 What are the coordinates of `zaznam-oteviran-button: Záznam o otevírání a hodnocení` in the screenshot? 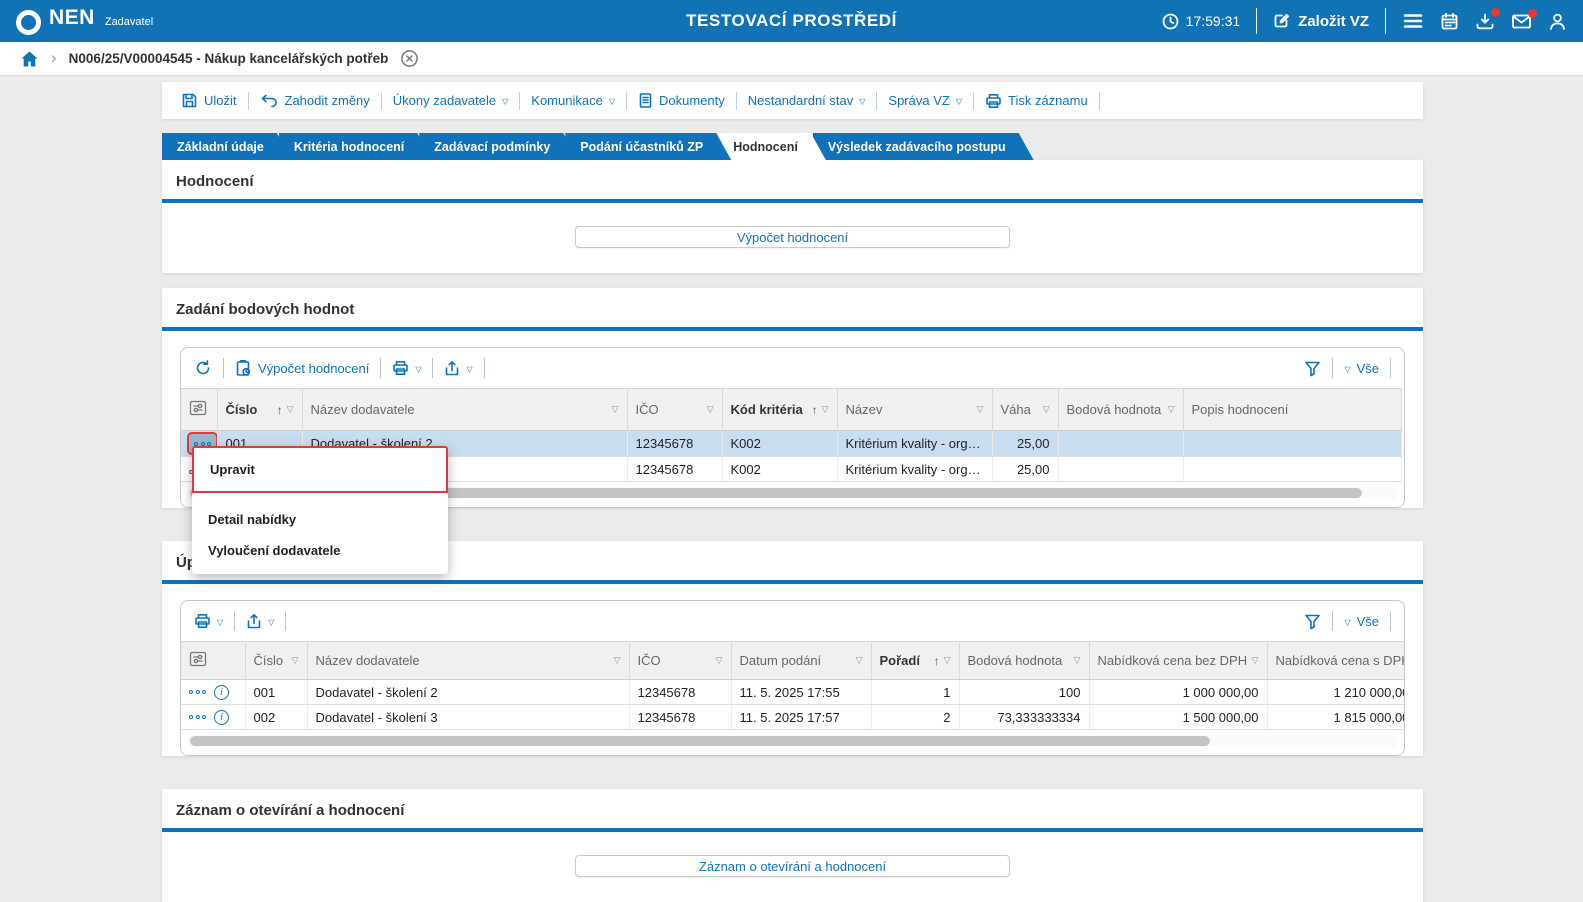 It's located at (792, 866).